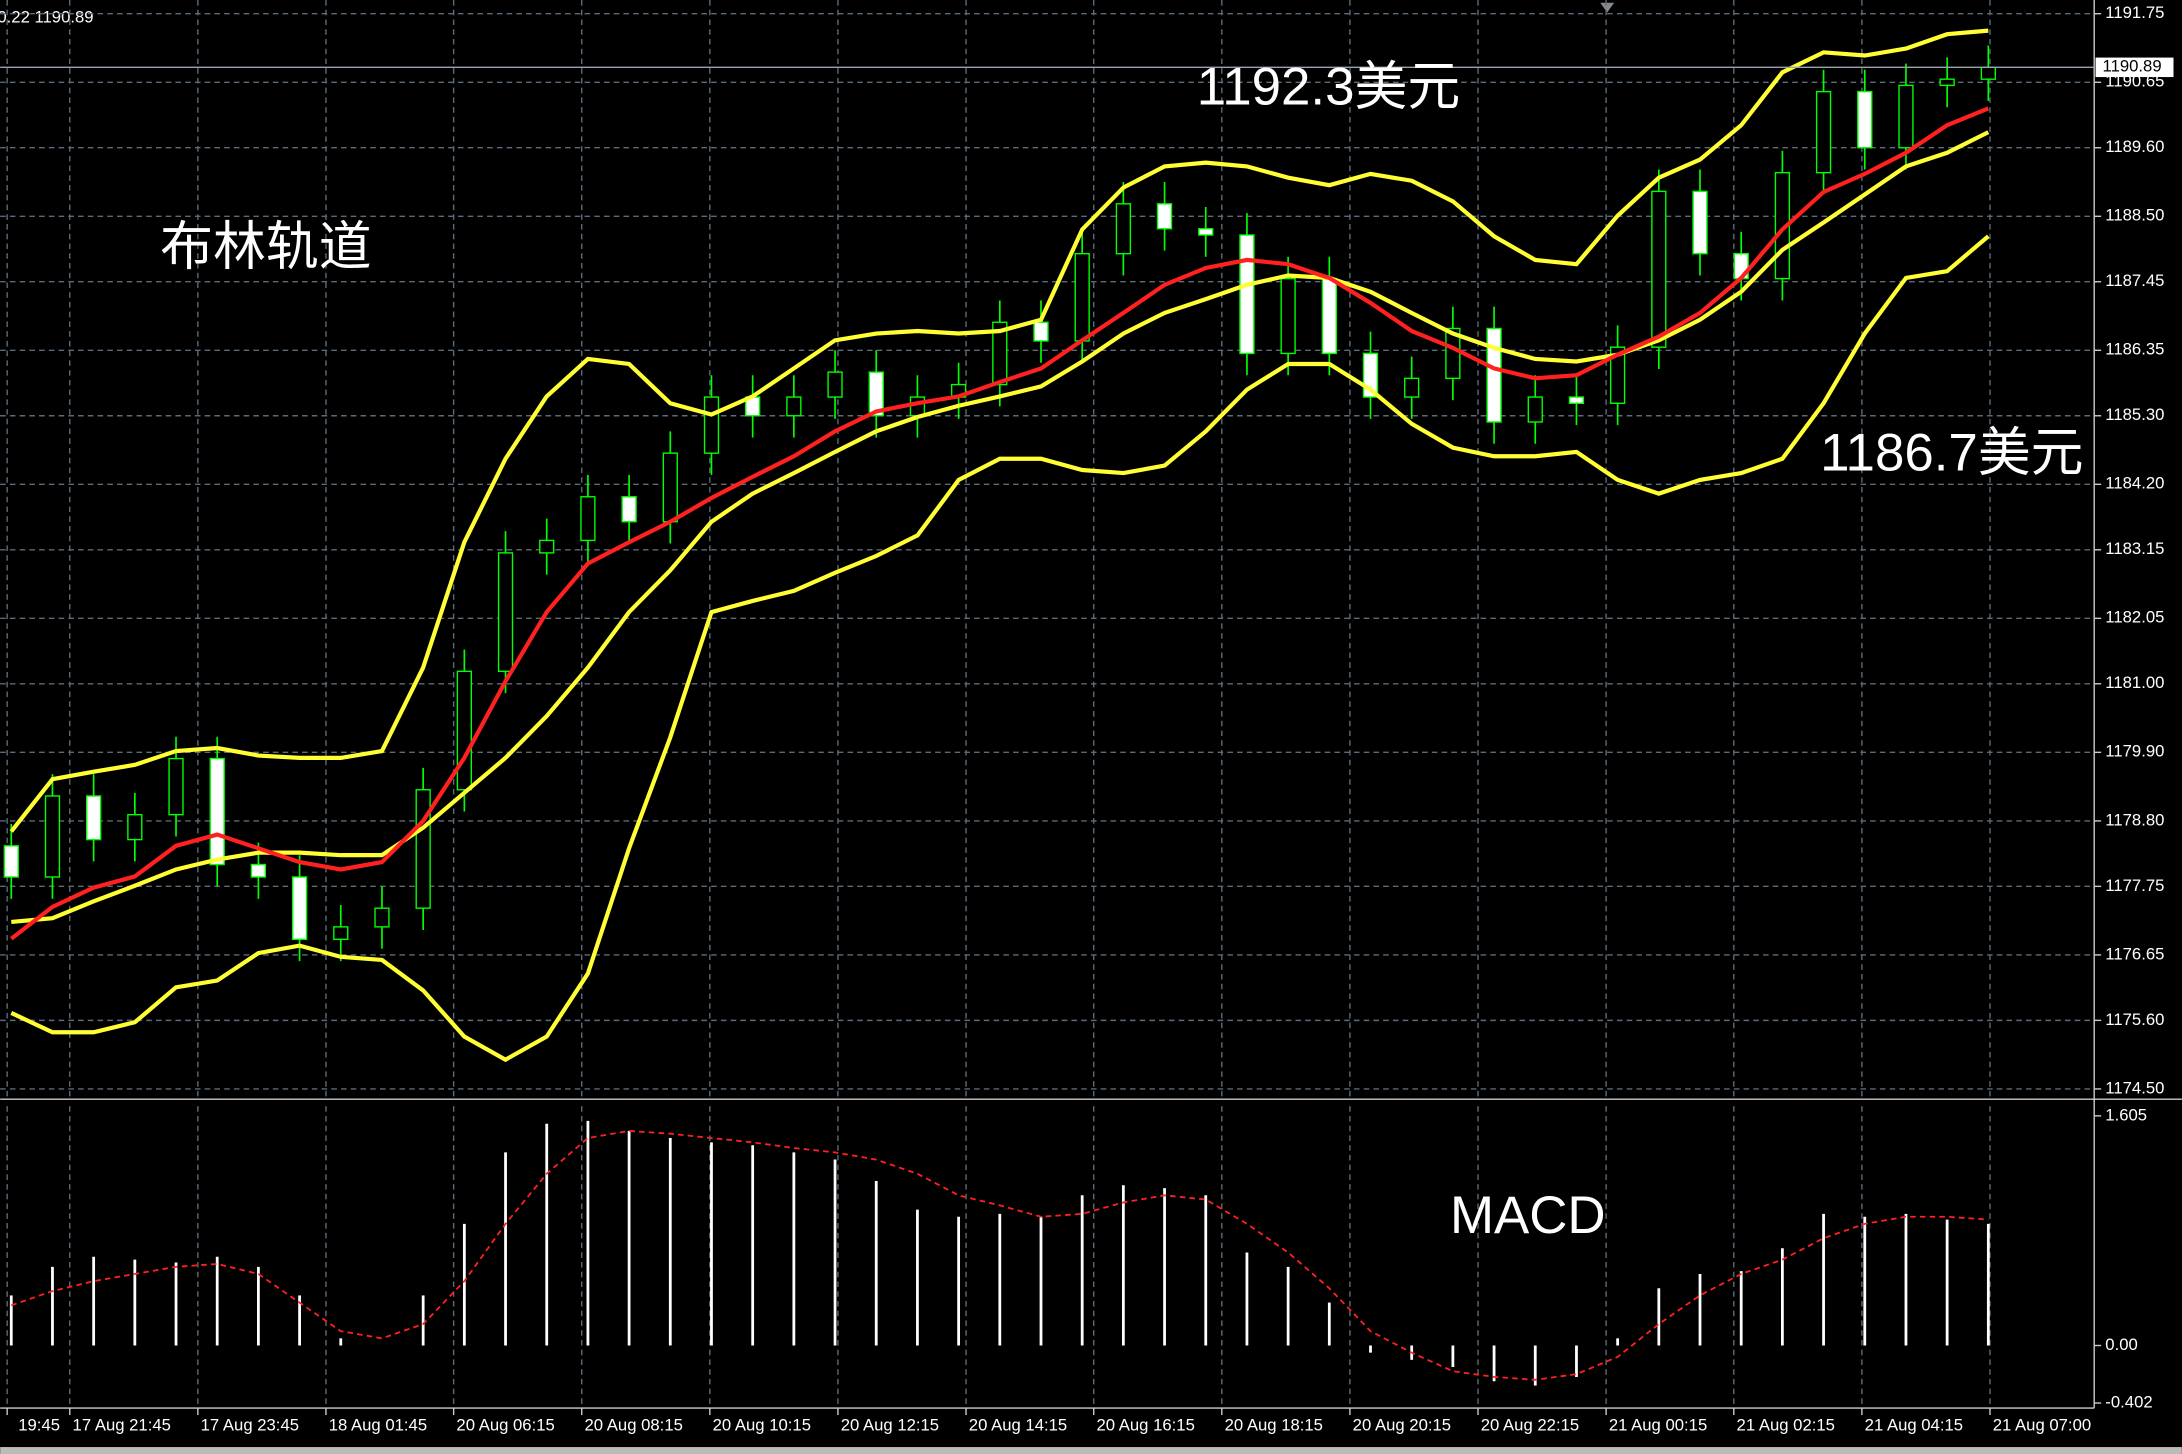 The height and width of the screenshot is (1454, 2182). I want to click on y-tick-label: 1178.80, so click(2134, 819).